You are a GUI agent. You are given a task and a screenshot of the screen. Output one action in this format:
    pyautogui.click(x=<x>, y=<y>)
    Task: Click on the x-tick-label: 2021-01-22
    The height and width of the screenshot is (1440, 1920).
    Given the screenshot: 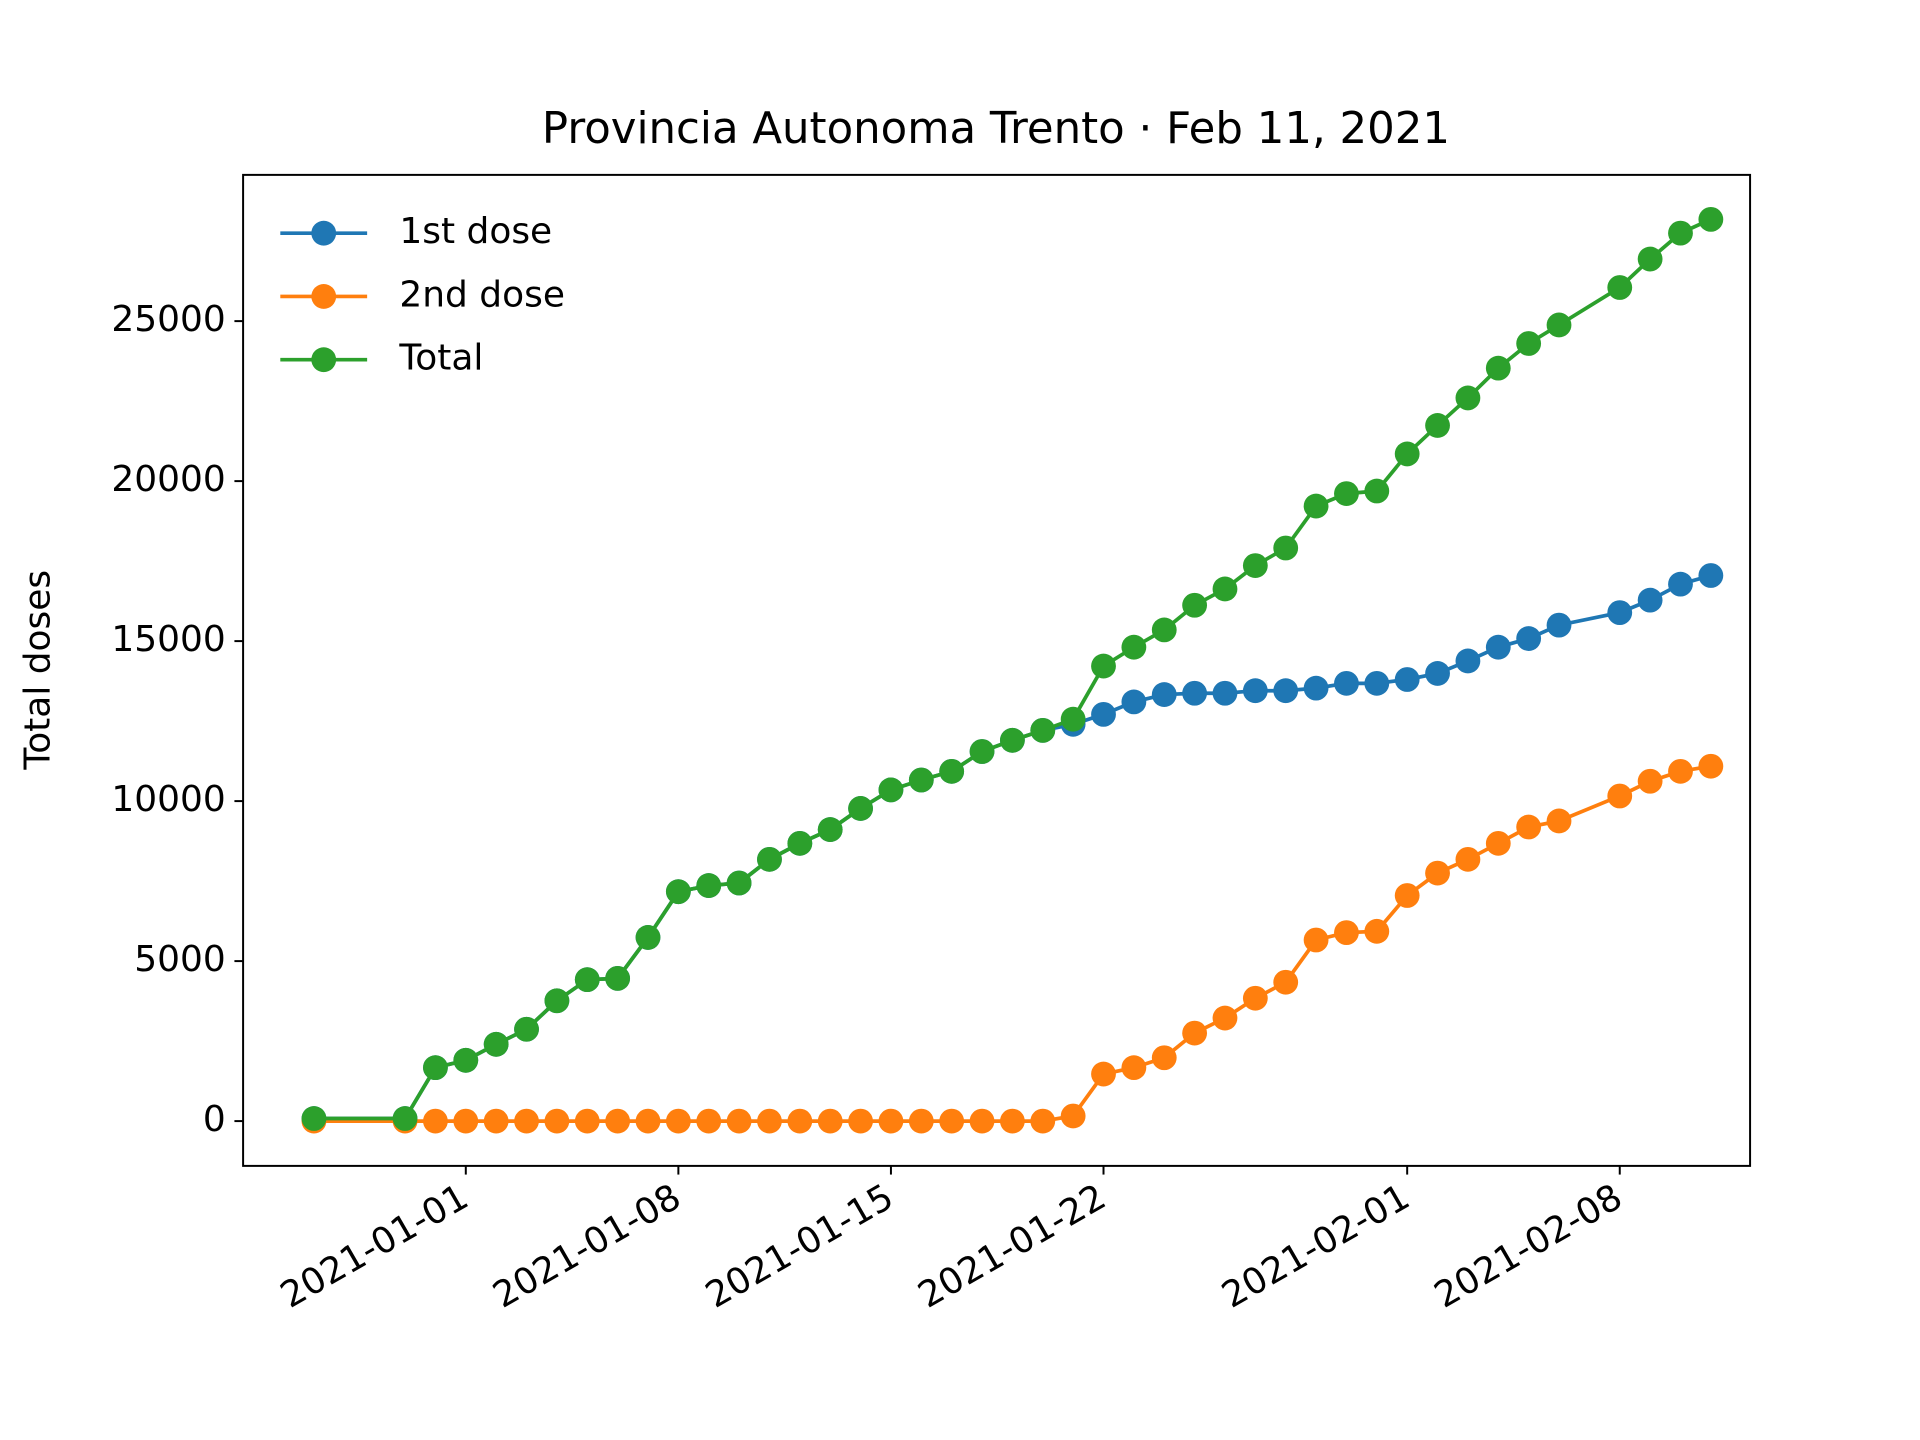 What is the action you would take?
    pyautogui.click(x=1012, y=1247)
    